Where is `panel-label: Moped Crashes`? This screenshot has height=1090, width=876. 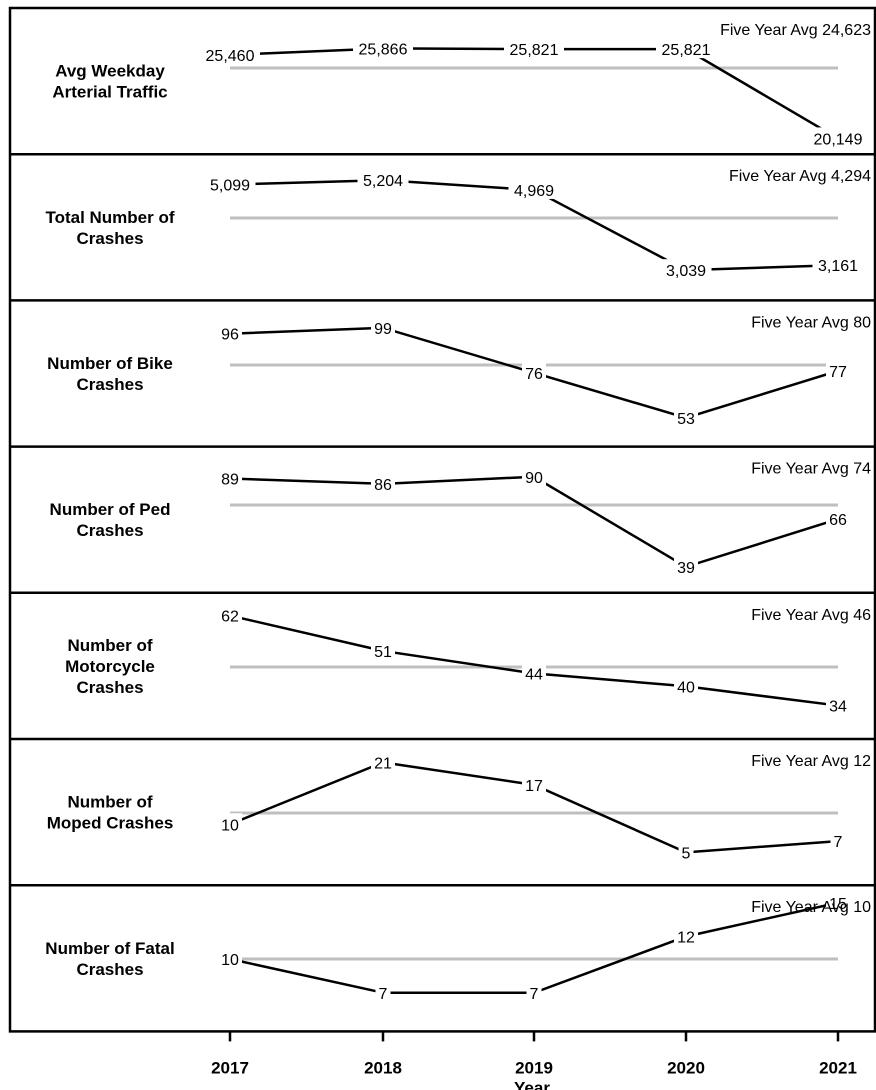 panel-label: Moped Crashes is located at coordinates (110, 823).